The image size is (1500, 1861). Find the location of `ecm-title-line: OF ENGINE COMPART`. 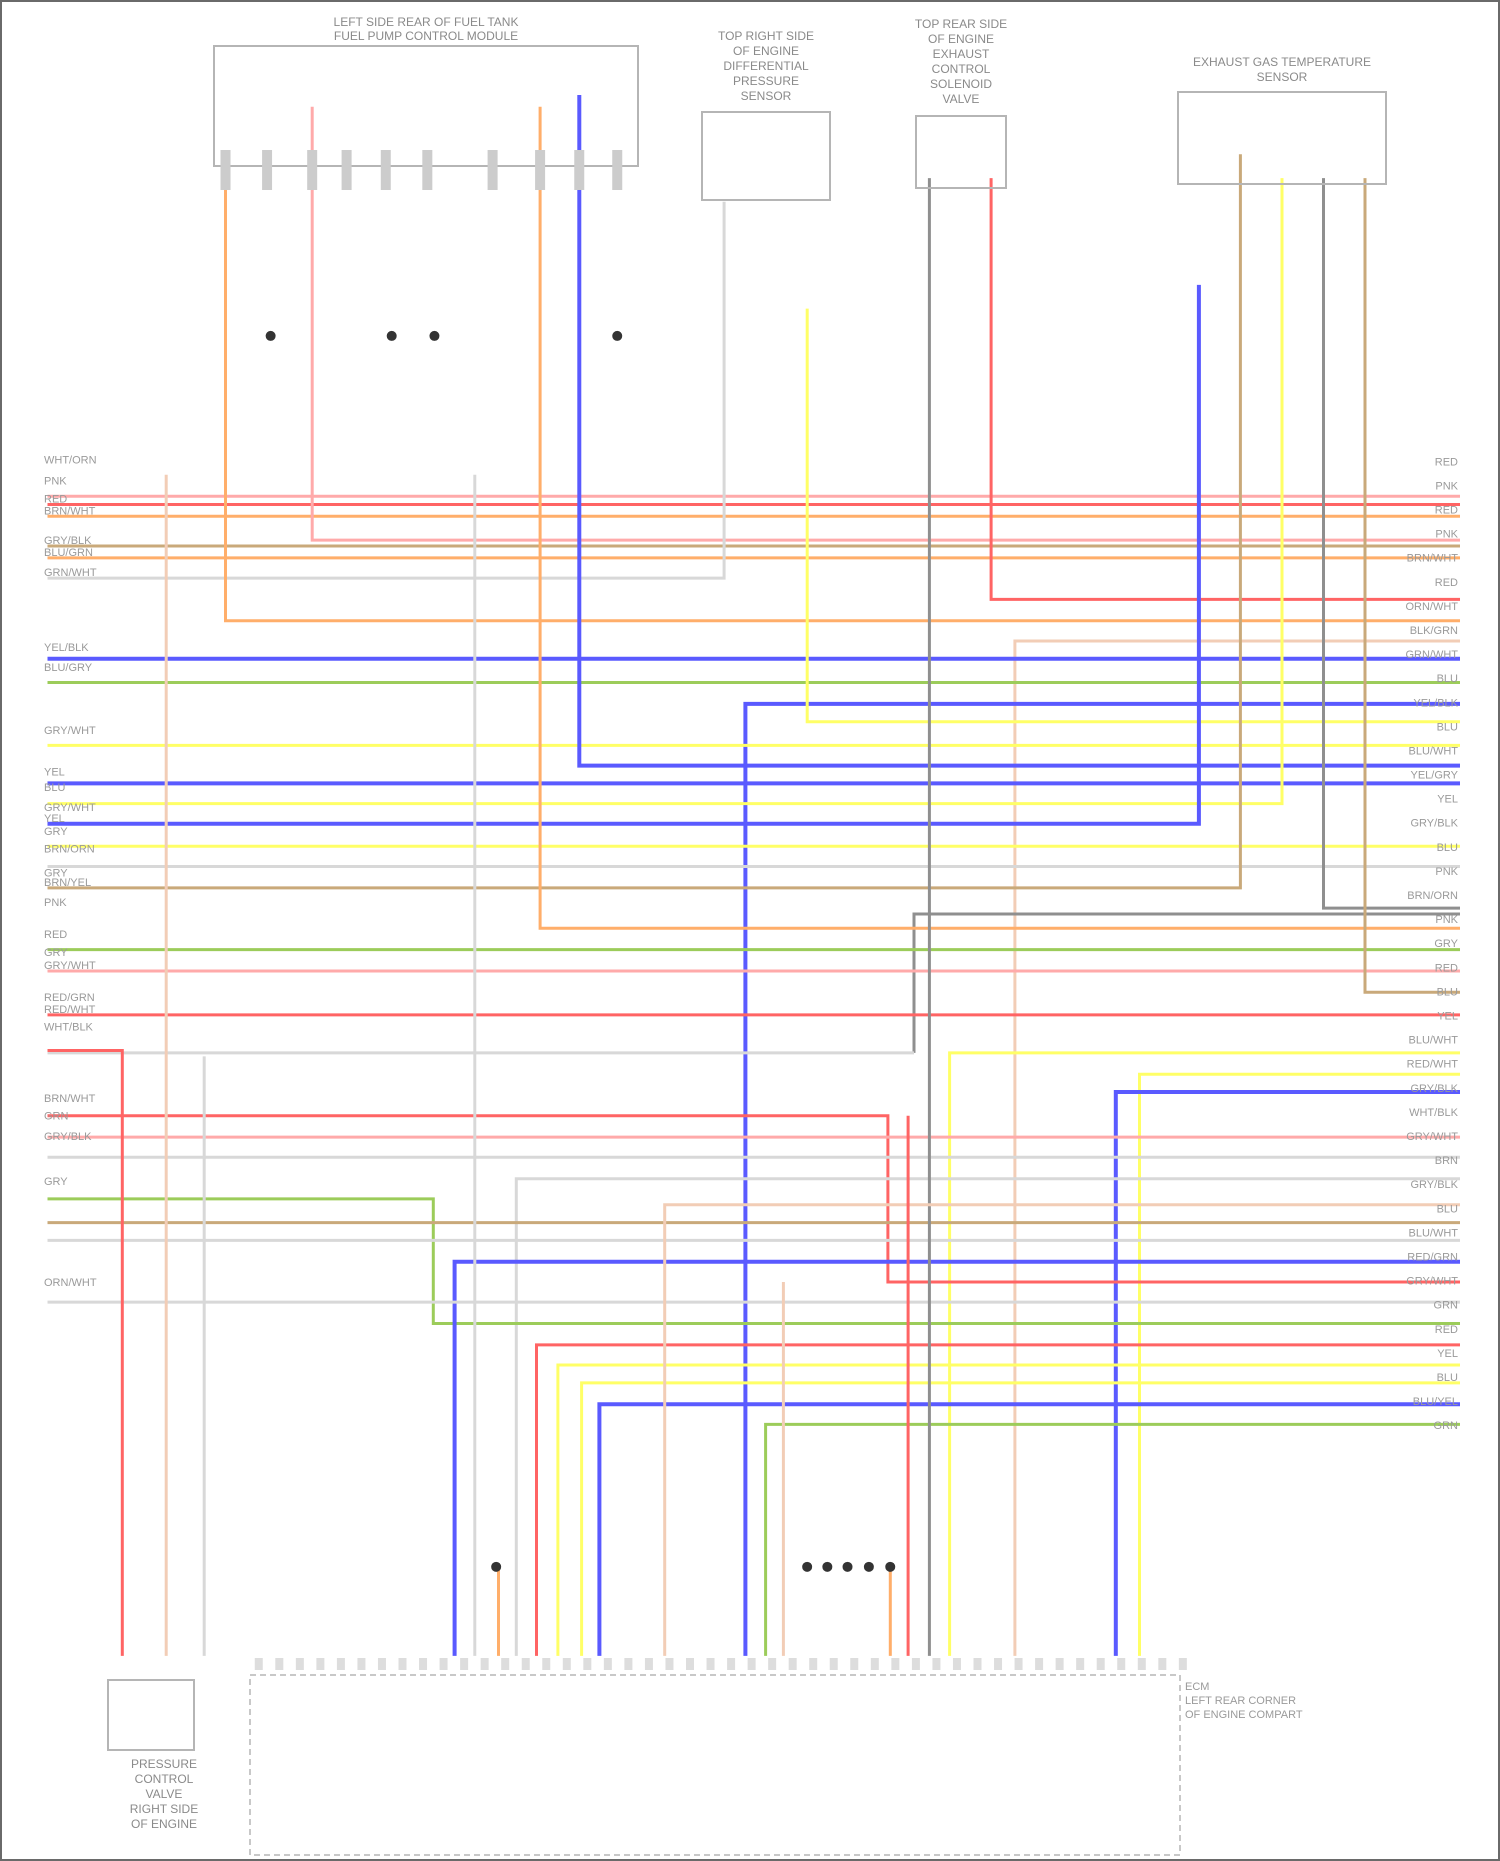

ecm-title-line: OF ENGINE COMPART is located at coordinates (1244, 1715).